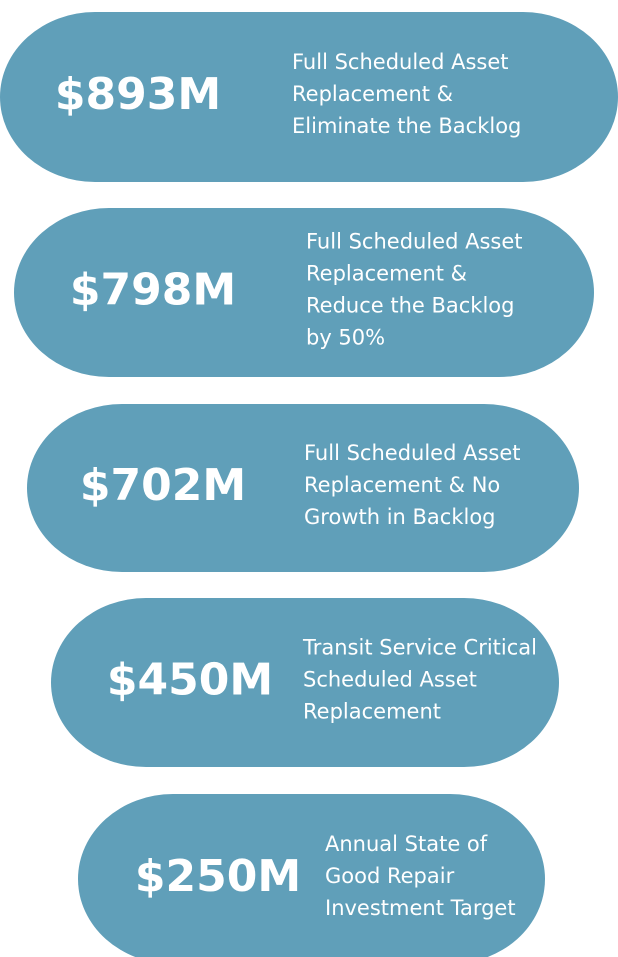 The width and height of the screenshot is (618, 957). What do you see at coordinates (420, 908) in the screenshot?
I see `tier-description: Investment Target` at bounding box center [420, 908].